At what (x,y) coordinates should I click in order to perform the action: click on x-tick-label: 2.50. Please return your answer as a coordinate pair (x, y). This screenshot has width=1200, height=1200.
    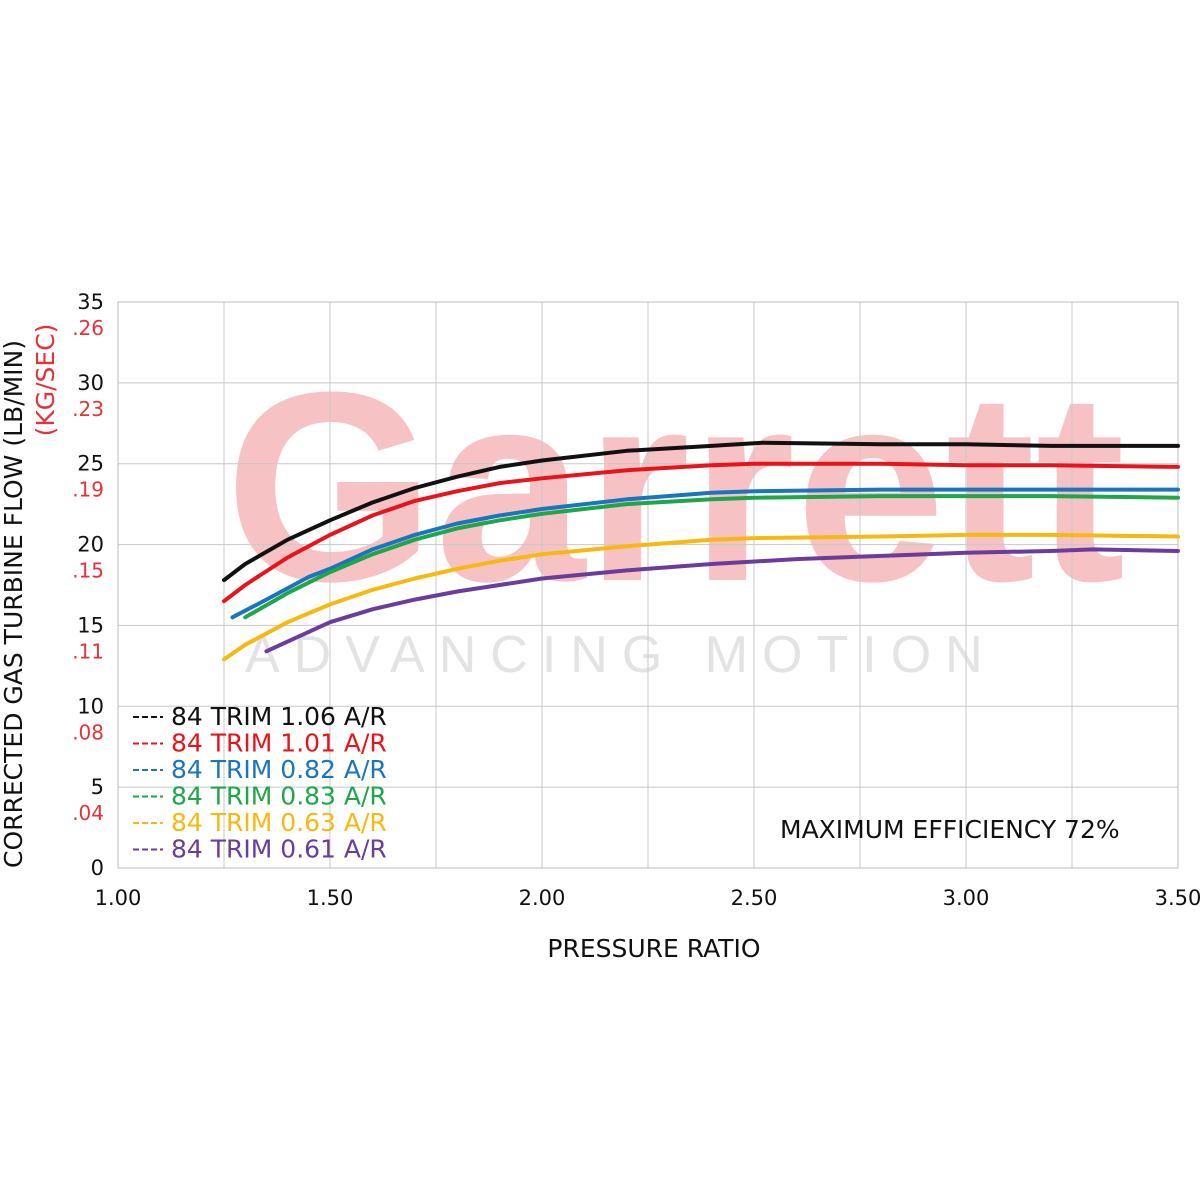
    Looking at the image, I should click on (754, 898).